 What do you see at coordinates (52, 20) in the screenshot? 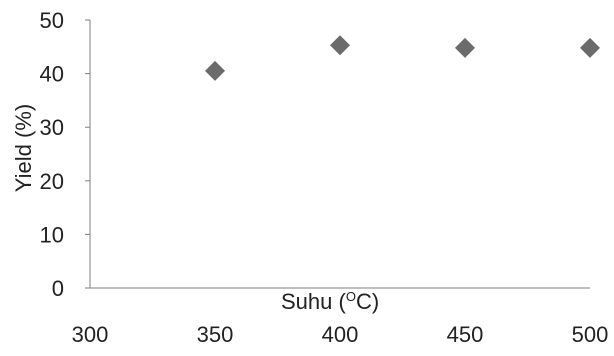
I see `y-tick-label: 50` at bounding box center [52, 20].